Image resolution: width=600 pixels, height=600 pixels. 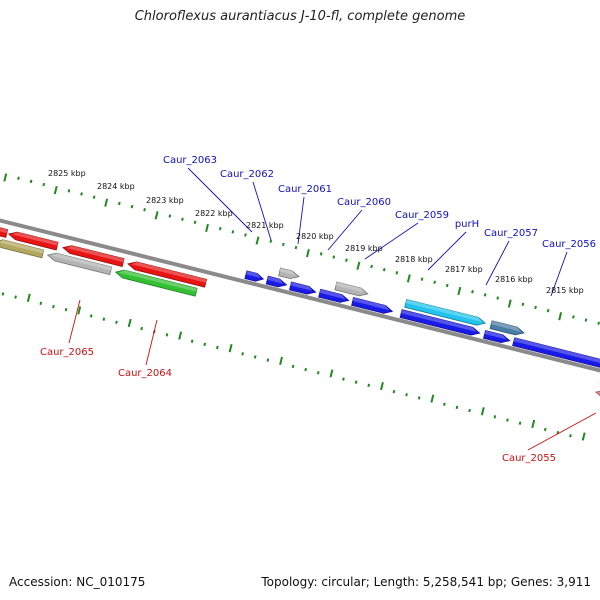 I want to click on scale-label: 2816 kbp, so click(x=514, y=279).